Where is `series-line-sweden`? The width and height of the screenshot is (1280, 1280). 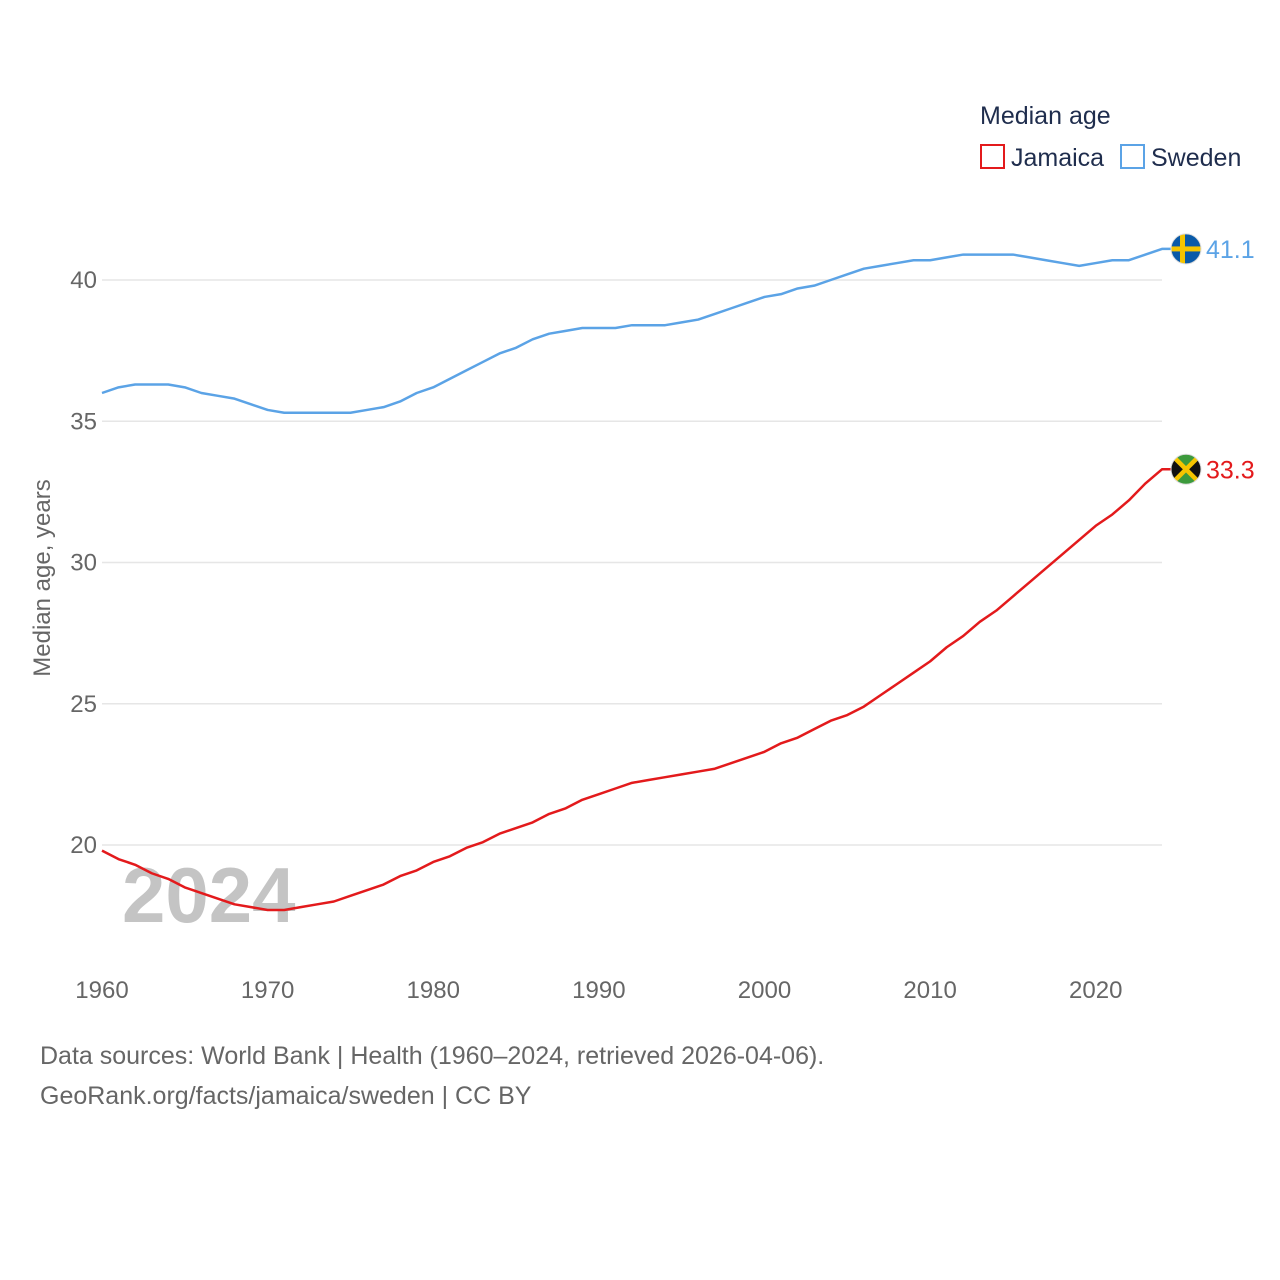 series-line-sweden is located at coordinates (636, 331).